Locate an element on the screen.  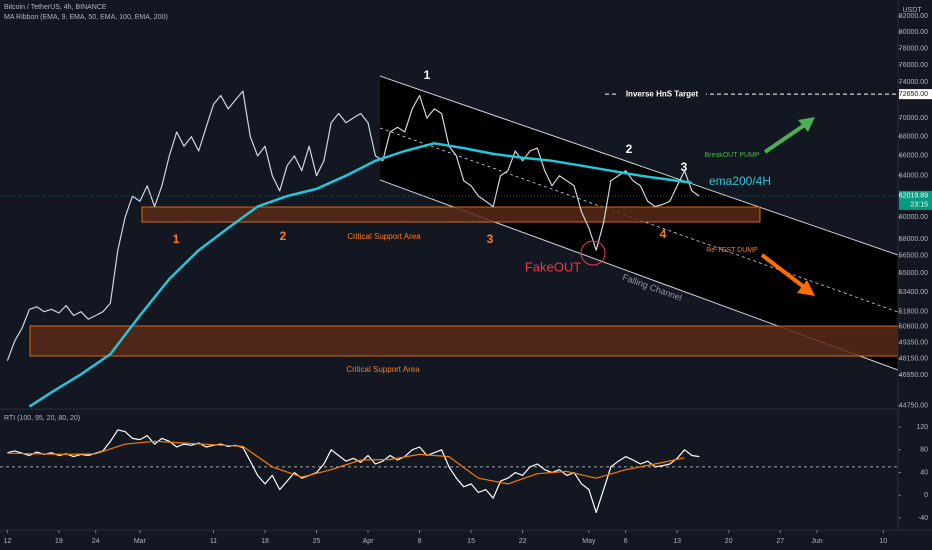
y-tick-label: 68000.00 is located at coordinates (913, 137).